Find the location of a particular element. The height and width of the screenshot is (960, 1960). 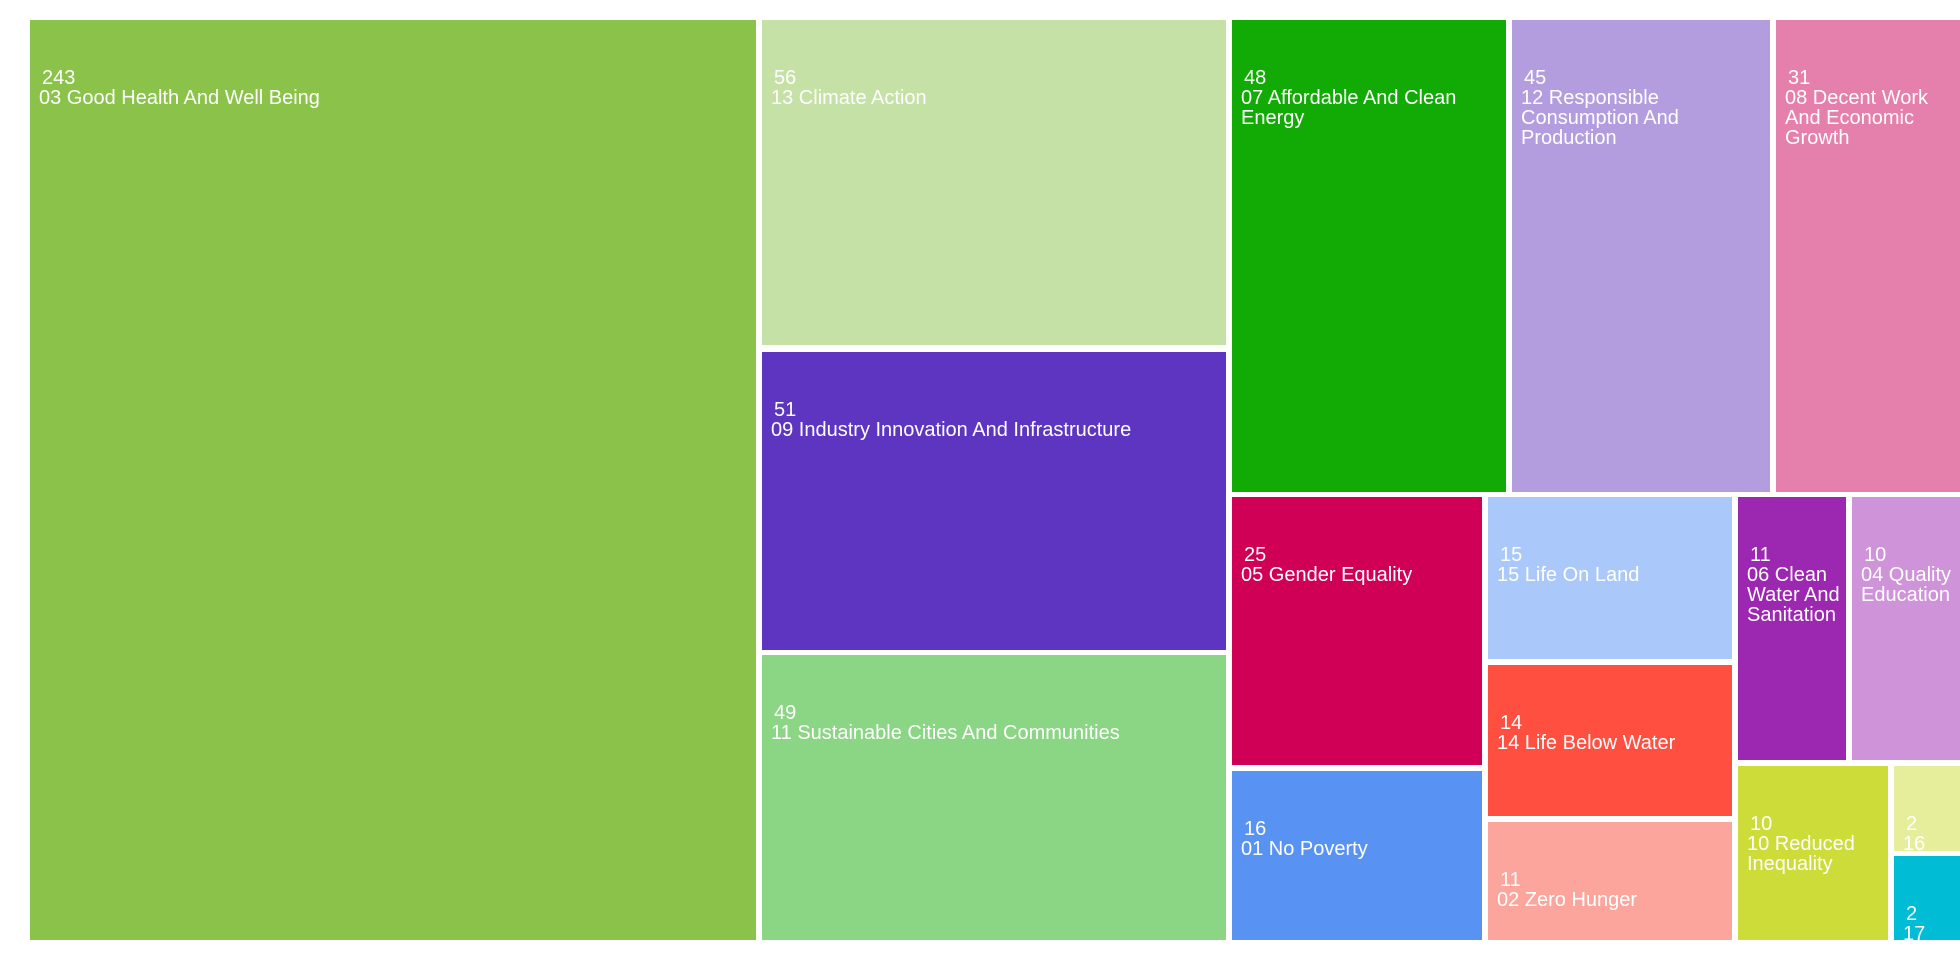

tile-label: 14 Life Below Water is located at coordinates (1586, 743).